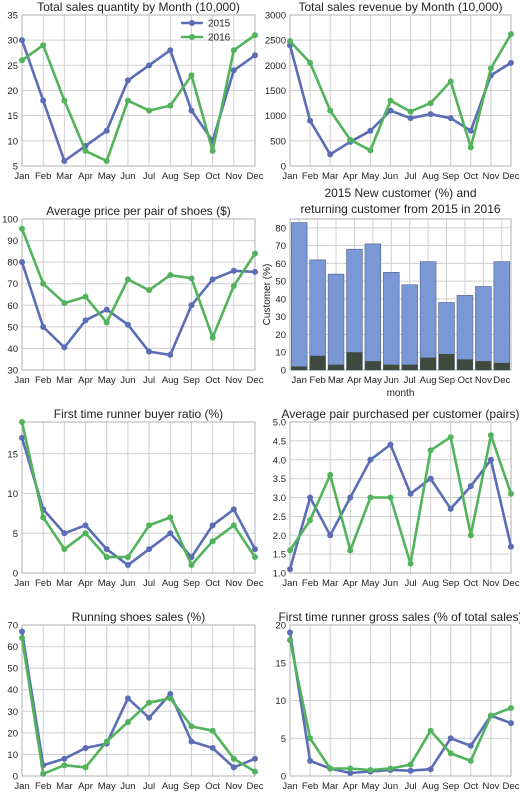 The width and height of the screenshot is (520, 793). Describe the element at coordinates (400, 7) in the screenshot. I see `chart-title: Total sales revenue by Month (10,000)` at that location.